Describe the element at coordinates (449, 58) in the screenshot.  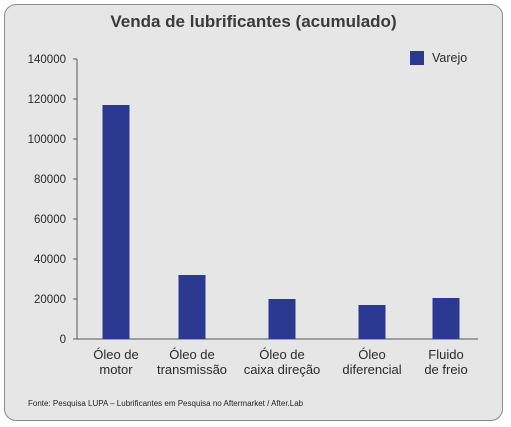
I see `legend-label: Varejo` at that location.